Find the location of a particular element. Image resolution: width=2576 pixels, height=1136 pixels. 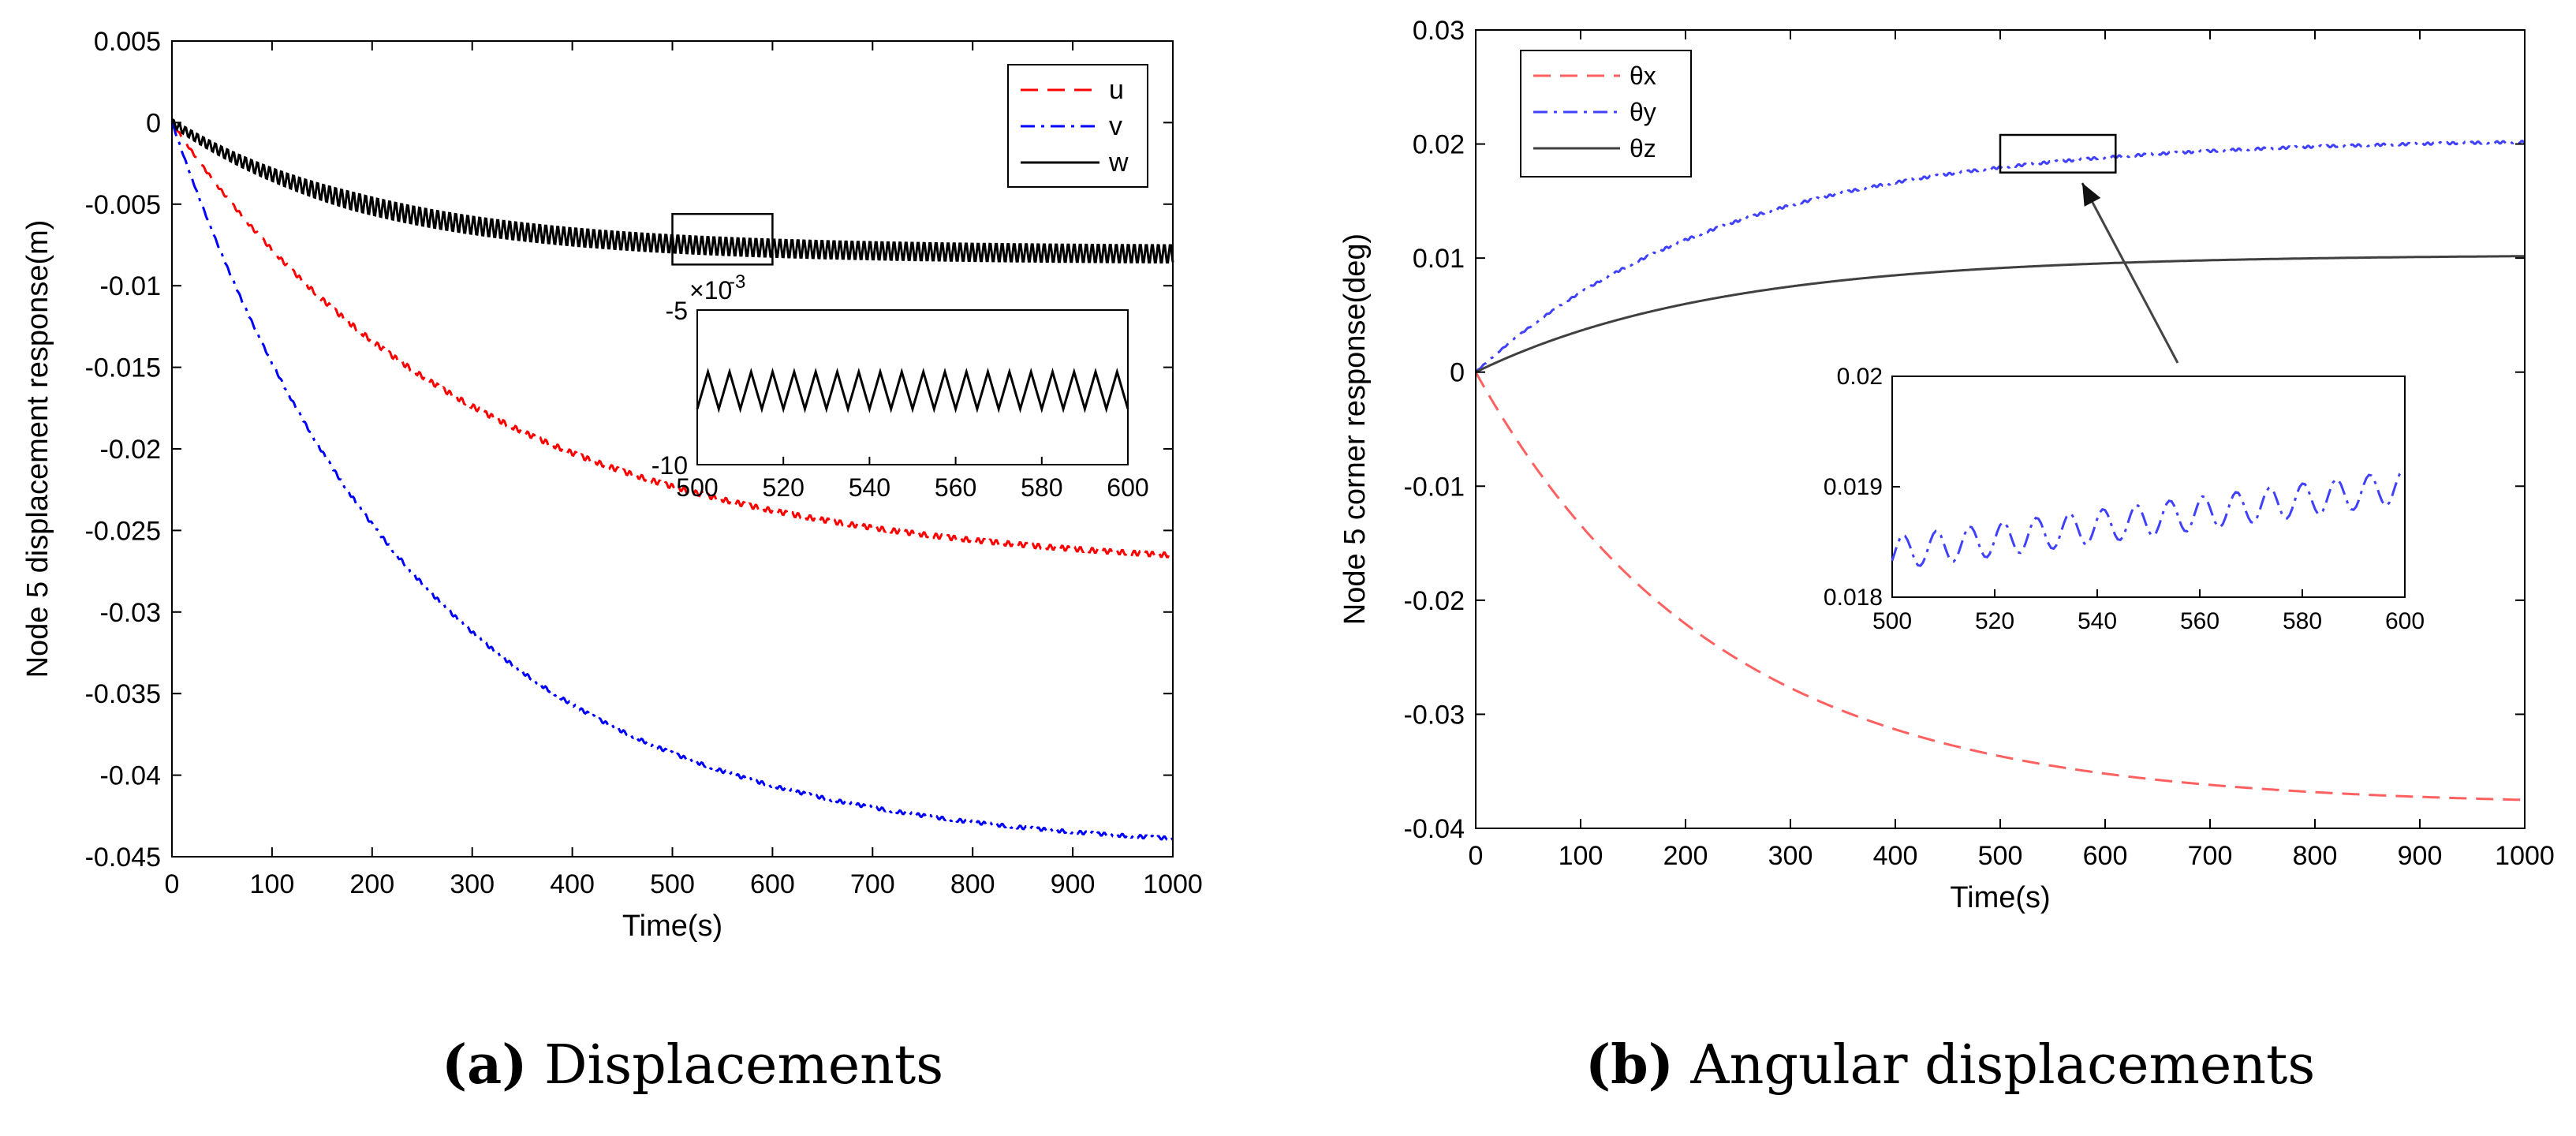

zoom-arrow-head is located at coordinates (2091, 195).